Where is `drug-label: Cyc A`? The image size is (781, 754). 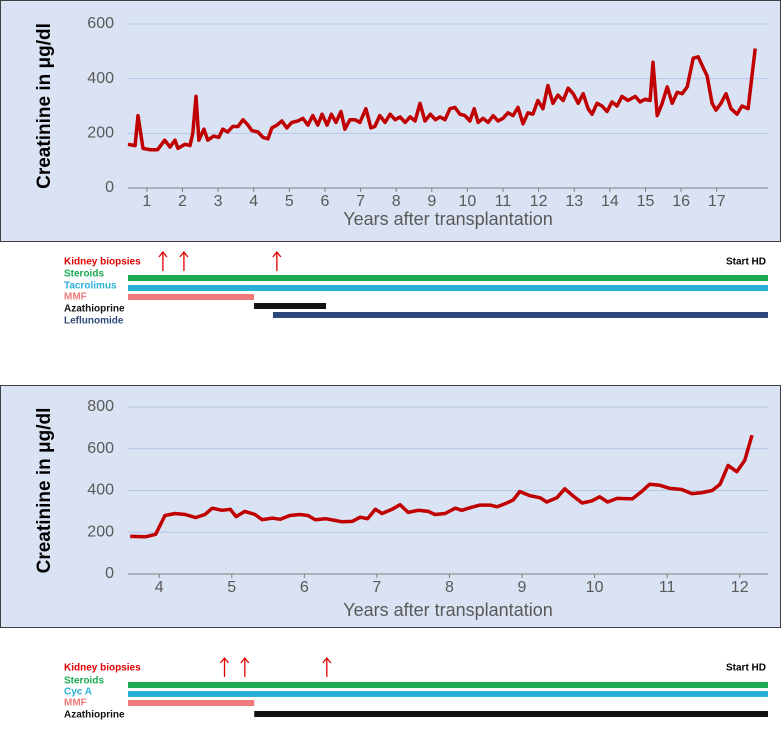 drug-label: Cyc A is located at coordinates (78, 692).